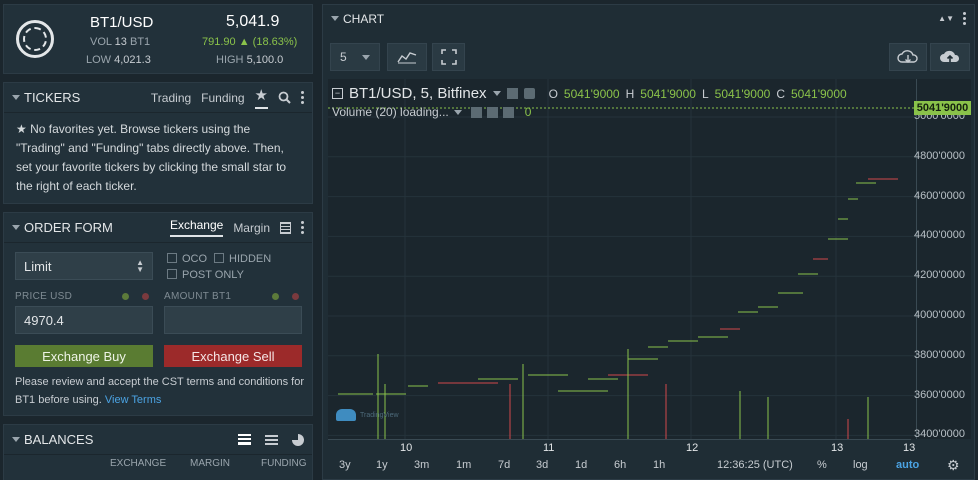 The width and height of the screenshot is (978, 480). I want to click on legend-symbol: BT1/USD, 5, Bitfinex, so click(418, 93).